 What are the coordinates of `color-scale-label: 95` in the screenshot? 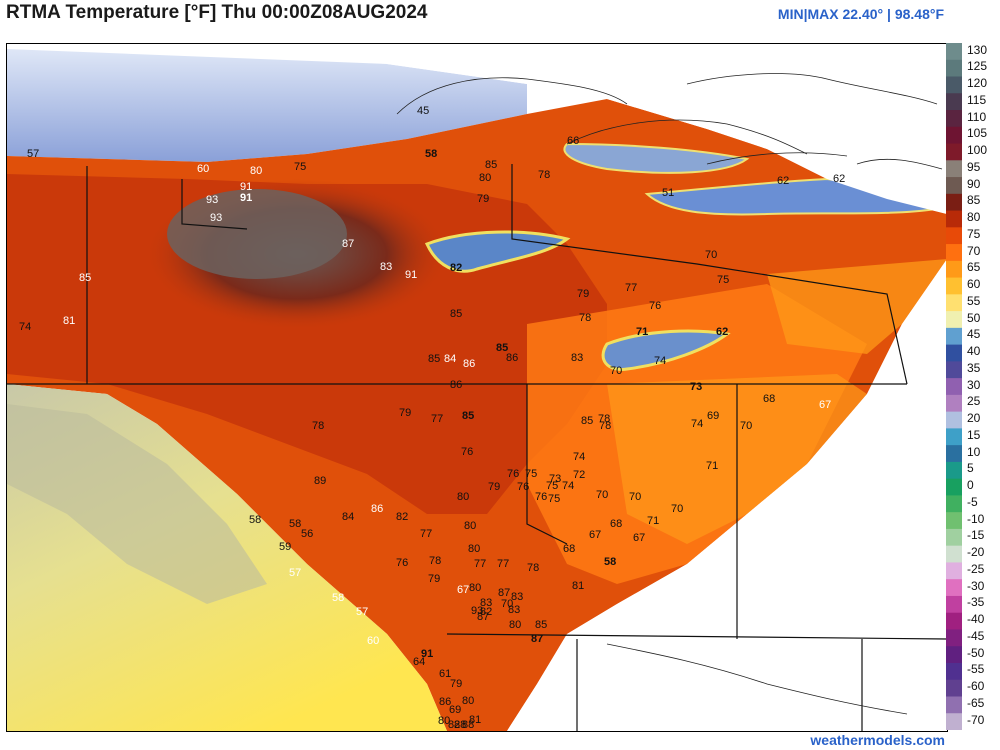 It's located at (974, 166).